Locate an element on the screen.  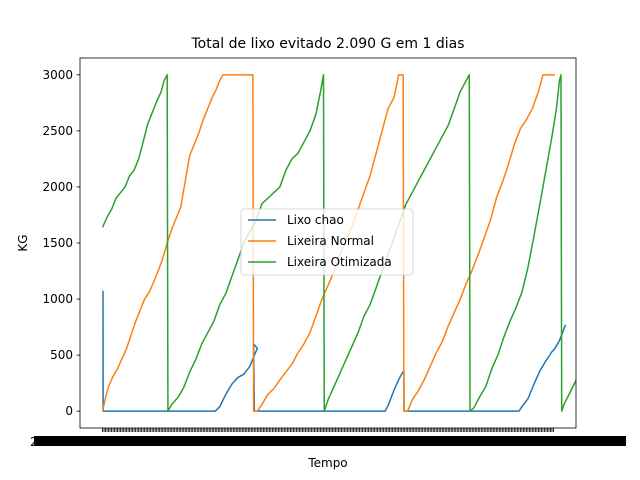
legend-label-lixeira-normal: Lixeira Normal is located at coordinates (330, 241).